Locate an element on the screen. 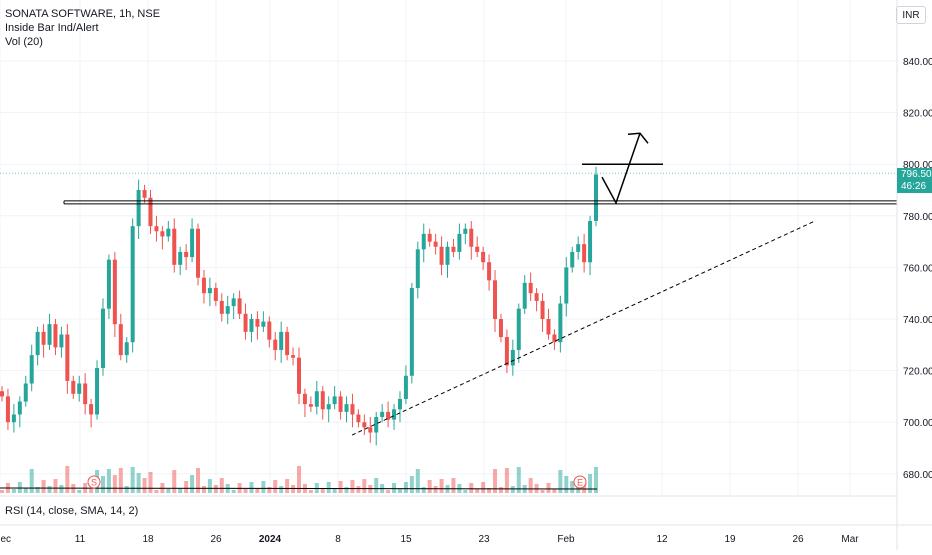 The image size is (932, 555). price-tick-label: 820.00 is located at coordinates (917, 114).